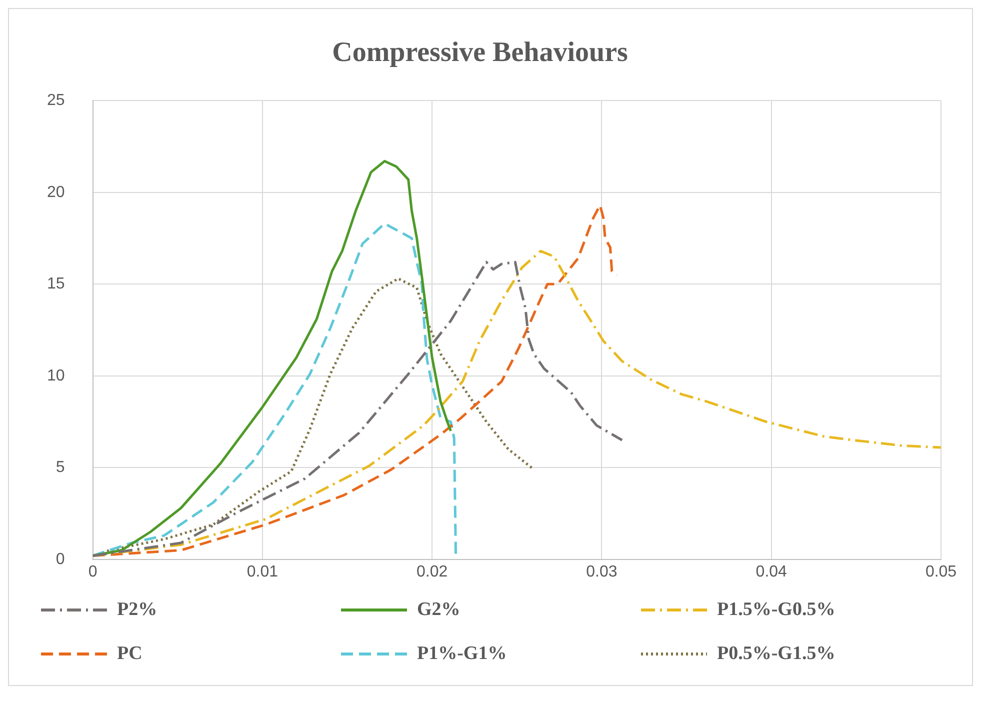  Describe the element at coordinates (480, 52) in the screenshot. I see `chart-title: Compressive Behaviours` at that location.